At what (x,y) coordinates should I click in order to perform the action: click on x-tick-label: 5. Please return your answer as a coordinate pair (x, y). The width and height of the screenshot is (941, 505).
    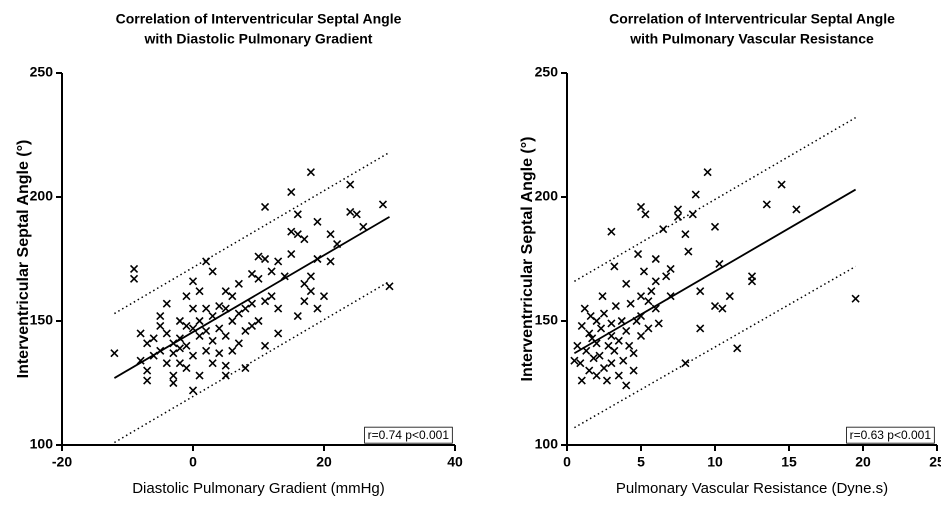
    Looking at the image, I should click on (641, 462).